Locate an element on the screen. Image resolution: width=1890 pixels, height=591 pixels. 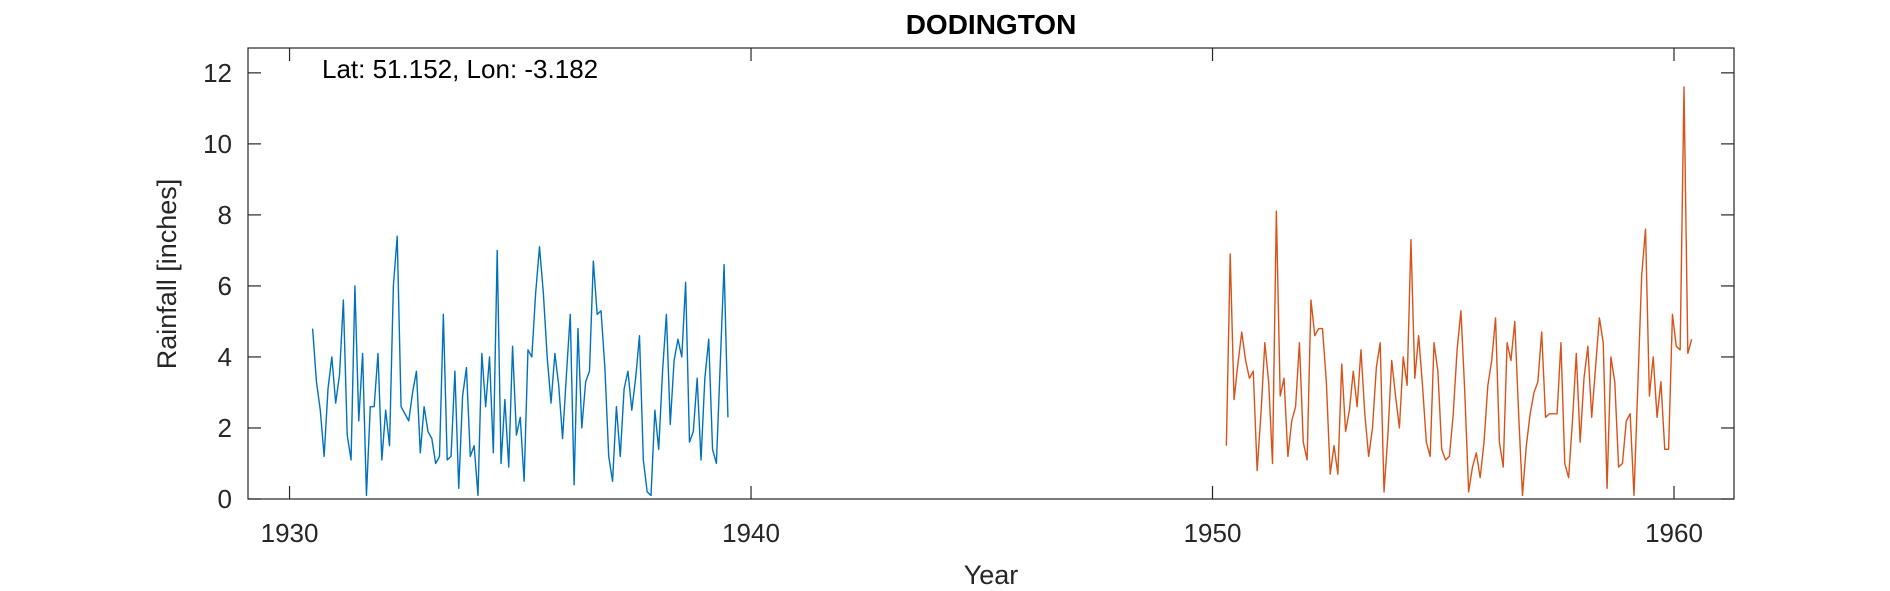
chart-title: DODINGTON is located at coordinates (991, 24).